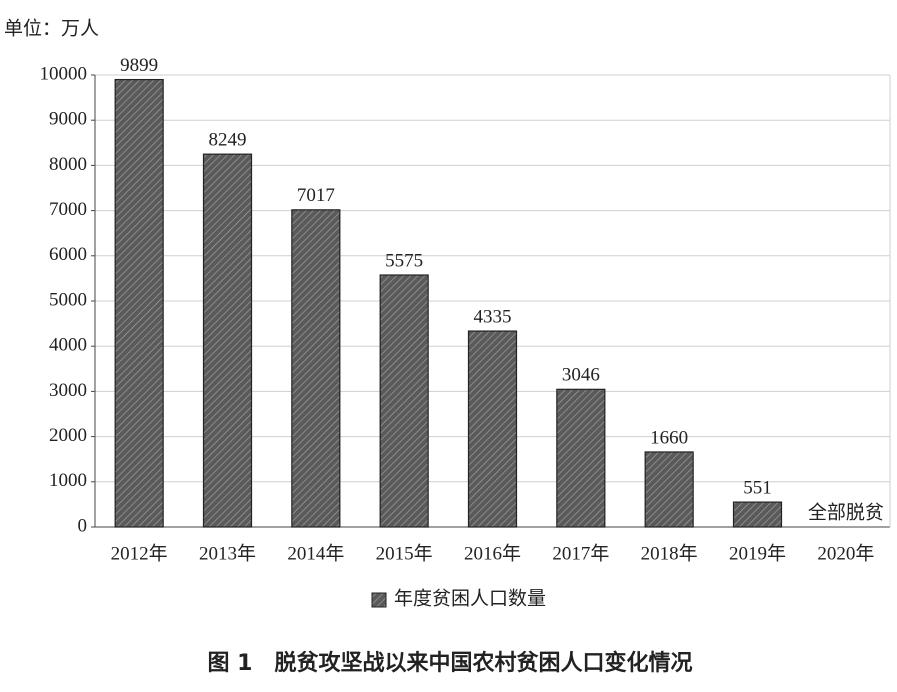  What do you see at coordinates (845, 553) in the screenshot?
I see `x-tick-label: 2020年` at bounding box center [845, 553].